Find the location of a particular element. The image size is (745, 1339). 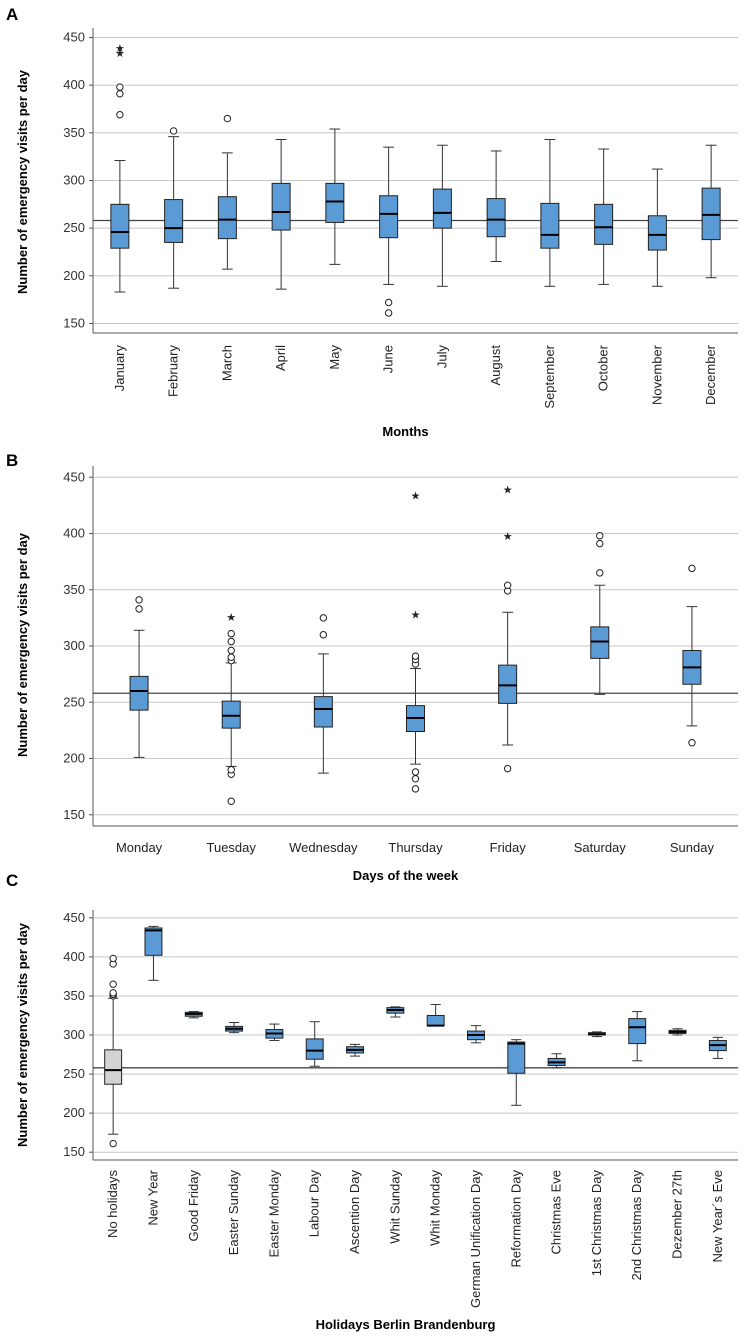

x-tick-label: October is located at coordinates (603, 367).